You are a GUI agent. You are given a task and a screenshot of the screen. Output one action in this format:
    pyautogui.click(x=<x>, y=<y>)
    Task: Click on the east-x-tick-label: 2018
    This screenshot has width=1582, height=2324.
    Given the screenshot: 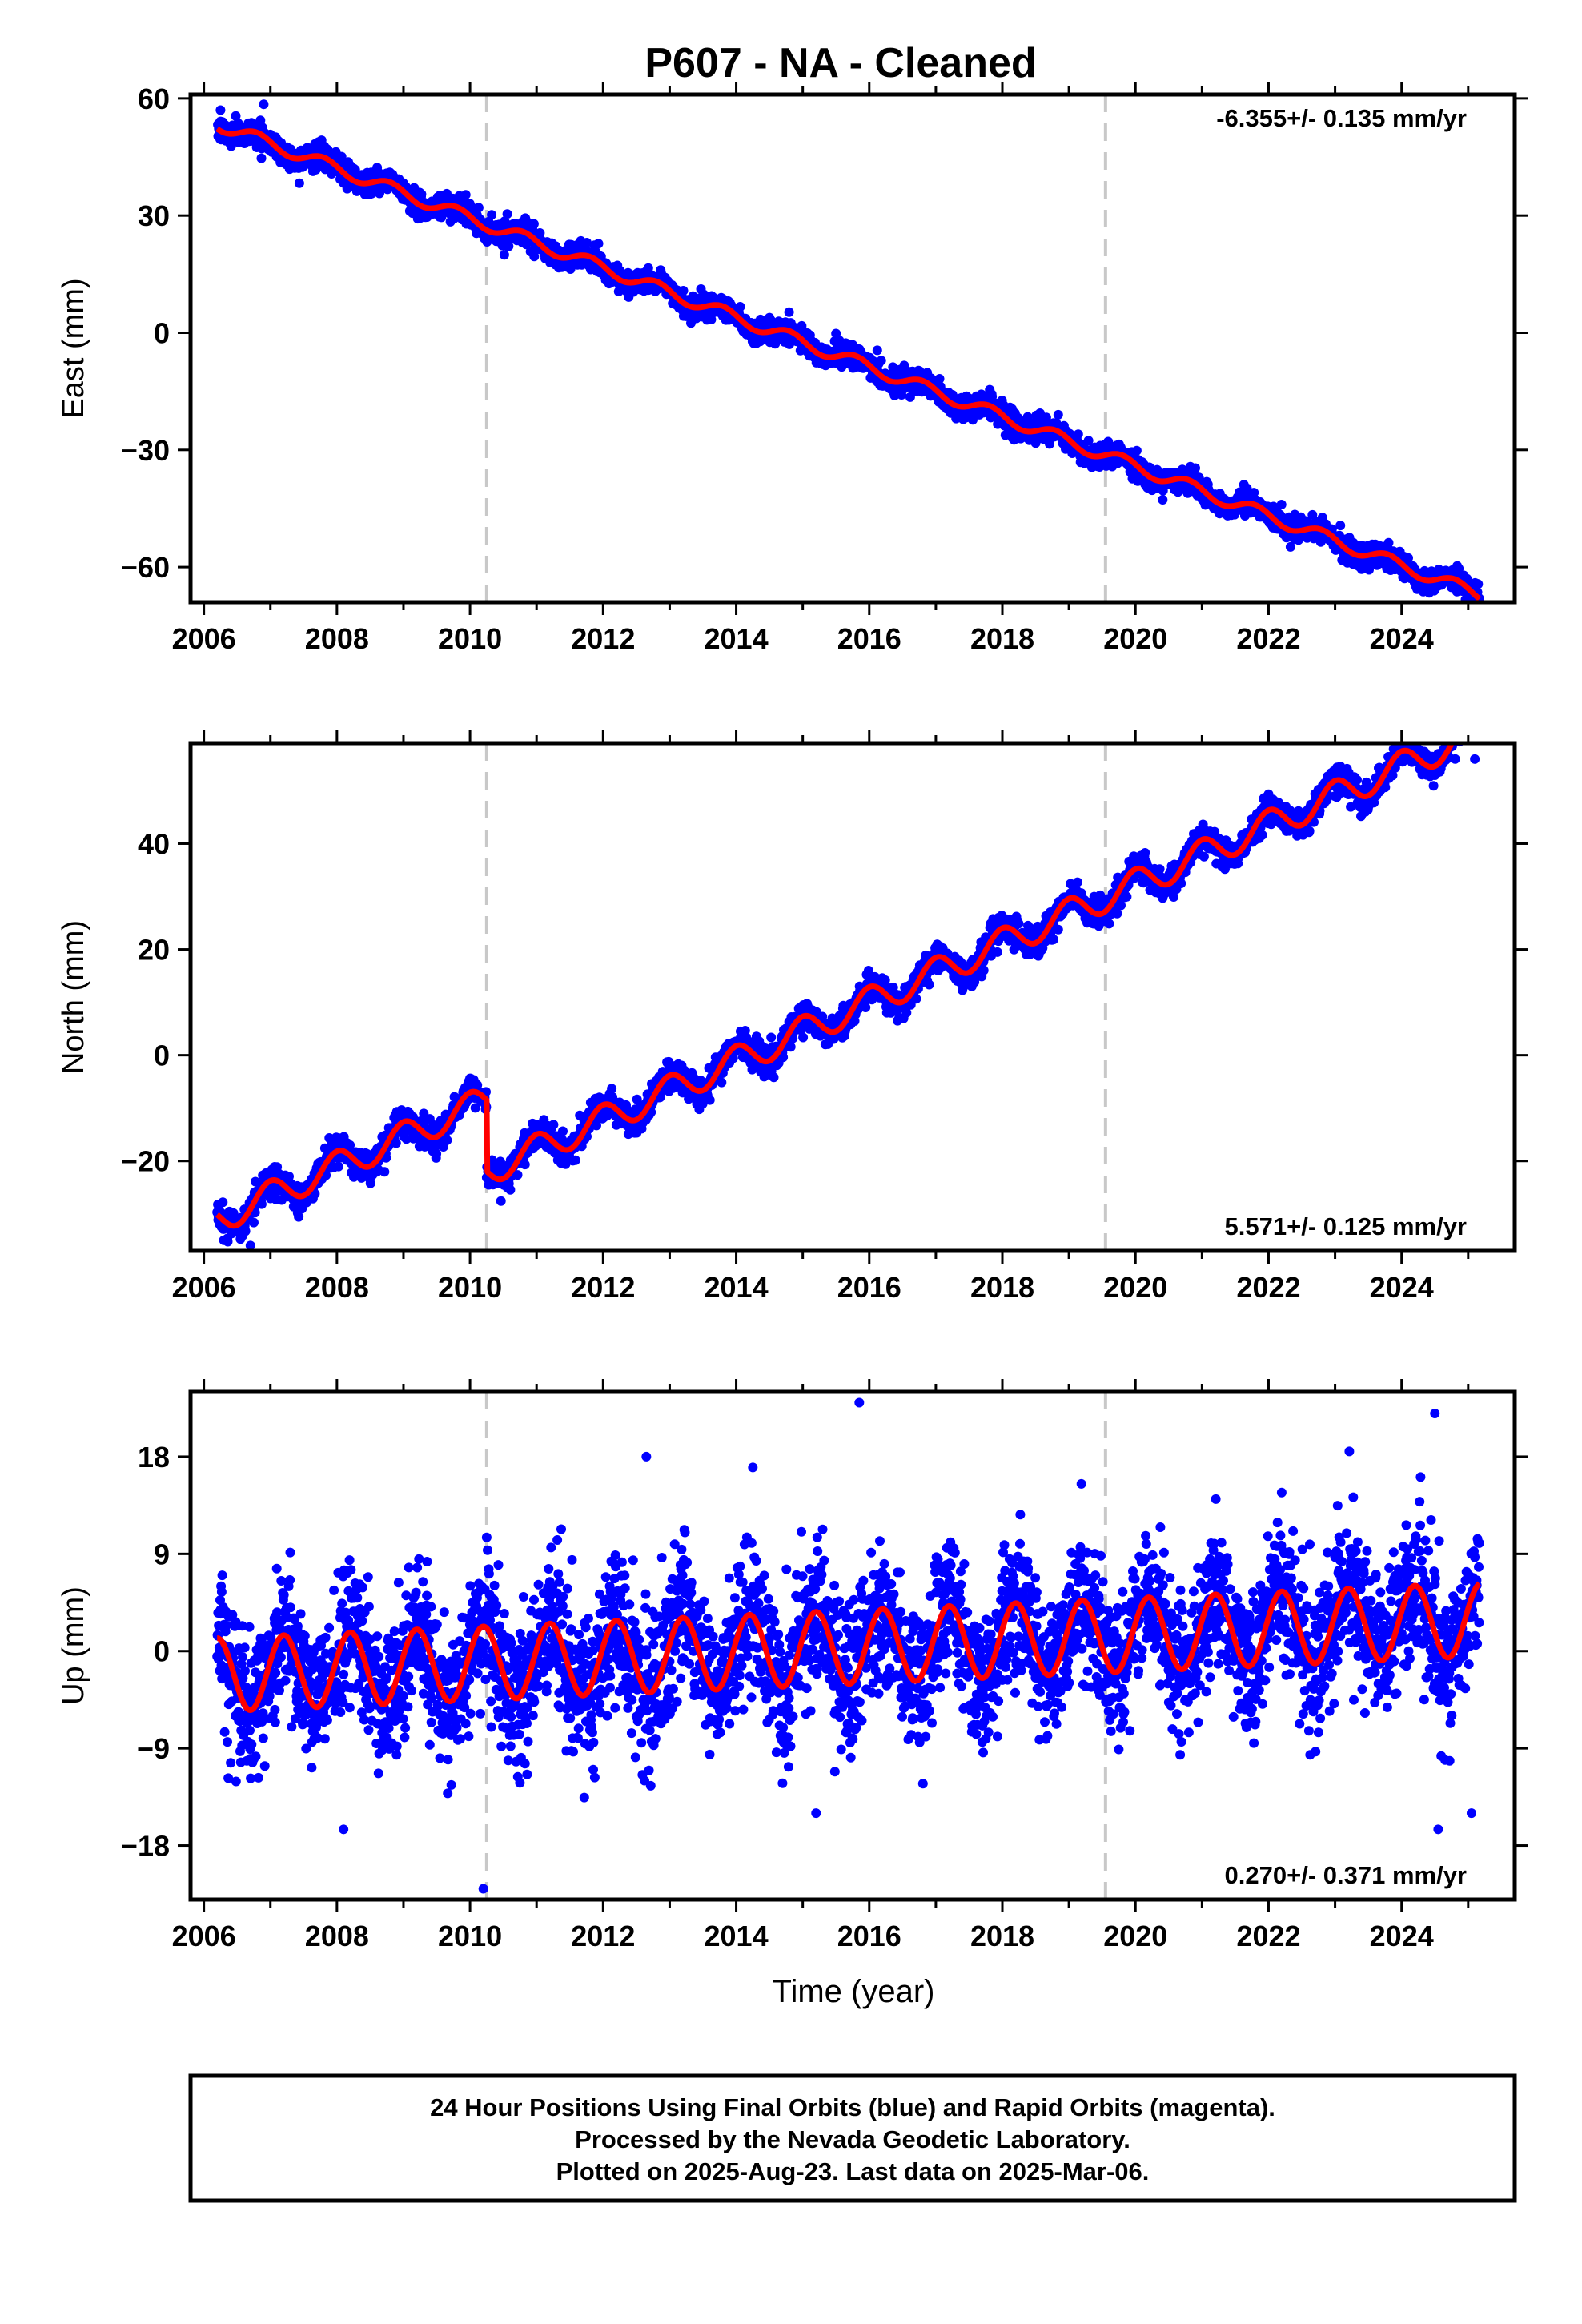 What is the action you would take?
    pyautogui.click(x=1002, y=638)
    